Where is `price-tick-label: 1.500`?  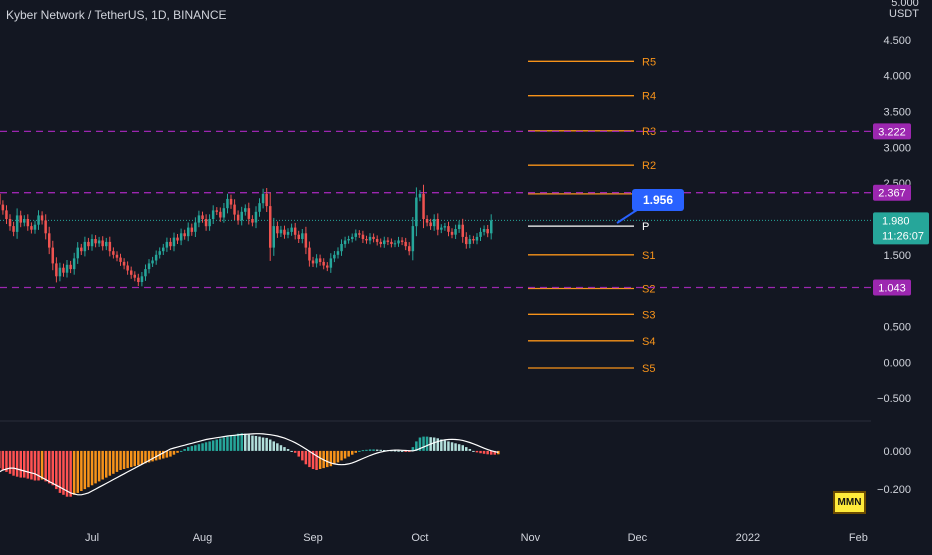
price-tick-label: 1.500 is located at coordinates (897, 256).